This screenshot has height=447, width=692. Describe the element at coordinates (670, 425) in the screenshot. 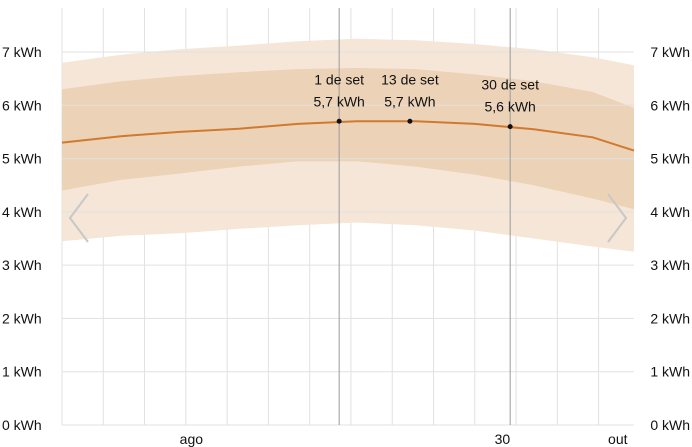

I see `y-tick-label-right: 0 kWh` at that location.